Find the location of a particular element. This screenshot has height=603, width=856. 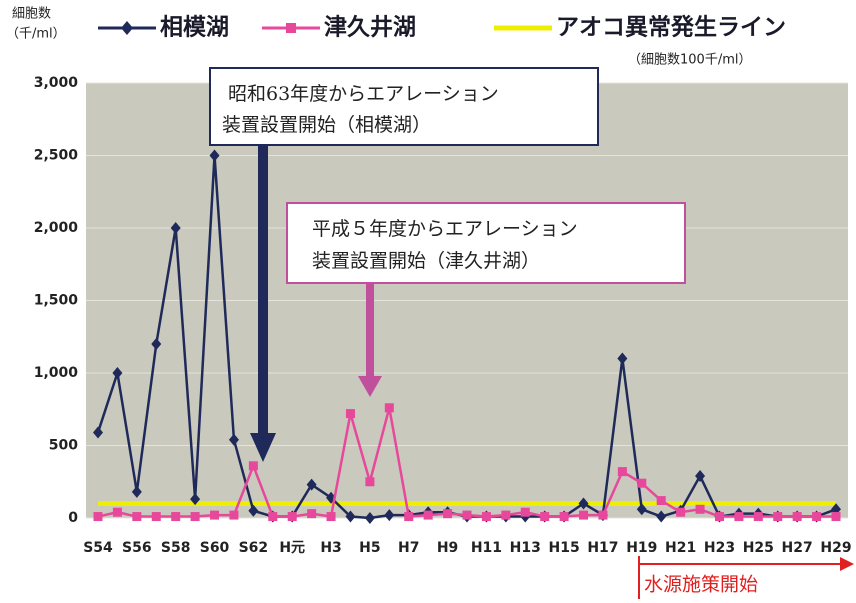

x-tick-label: H15 is located at coordinates (564, 548).